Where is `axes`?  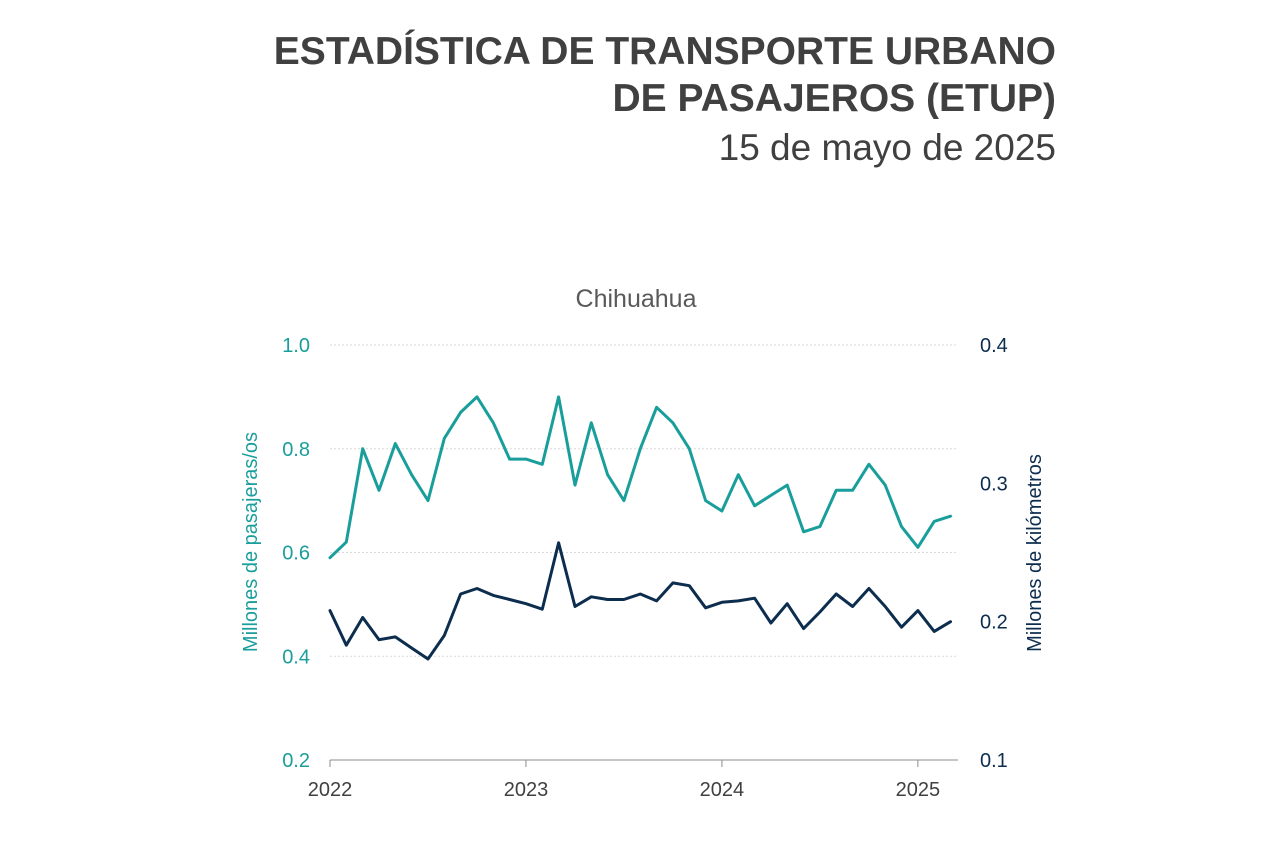 axes is located at coordinates (643, 763).